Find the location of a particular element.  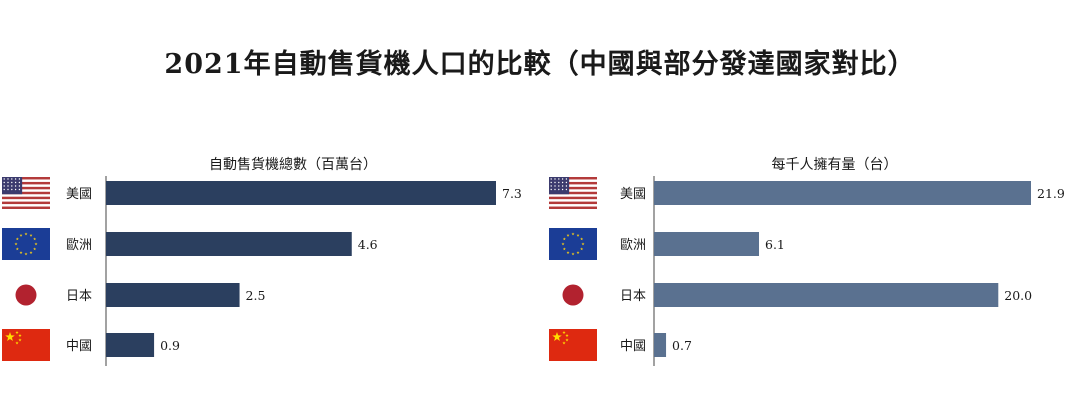

panel-title: 自動售貨機總數（百萬台） is located at coordinates (293, 164).